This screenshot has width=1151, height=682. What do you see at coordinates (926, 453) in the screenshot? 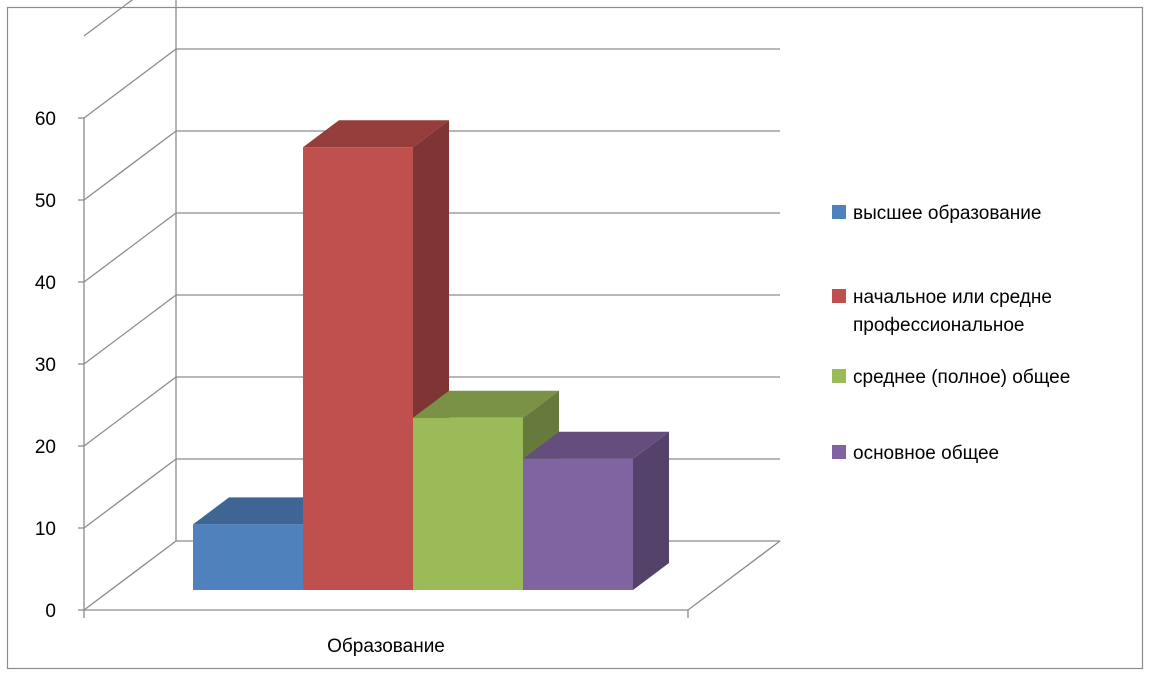
I see `legend-label: основное общее` at bounding box center [926, 453].